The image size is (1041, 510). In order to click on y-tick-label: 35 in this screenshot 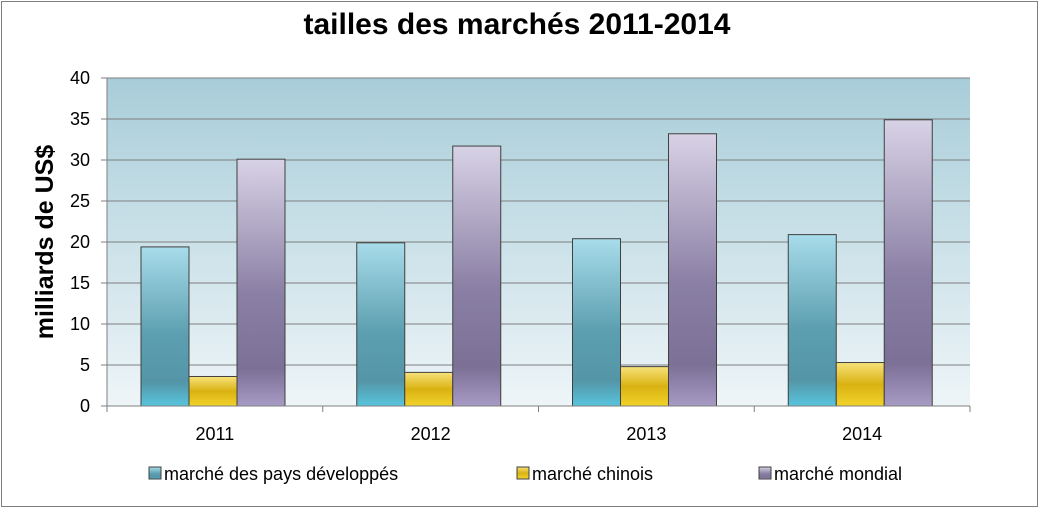, I will do `click(80, 119)`.